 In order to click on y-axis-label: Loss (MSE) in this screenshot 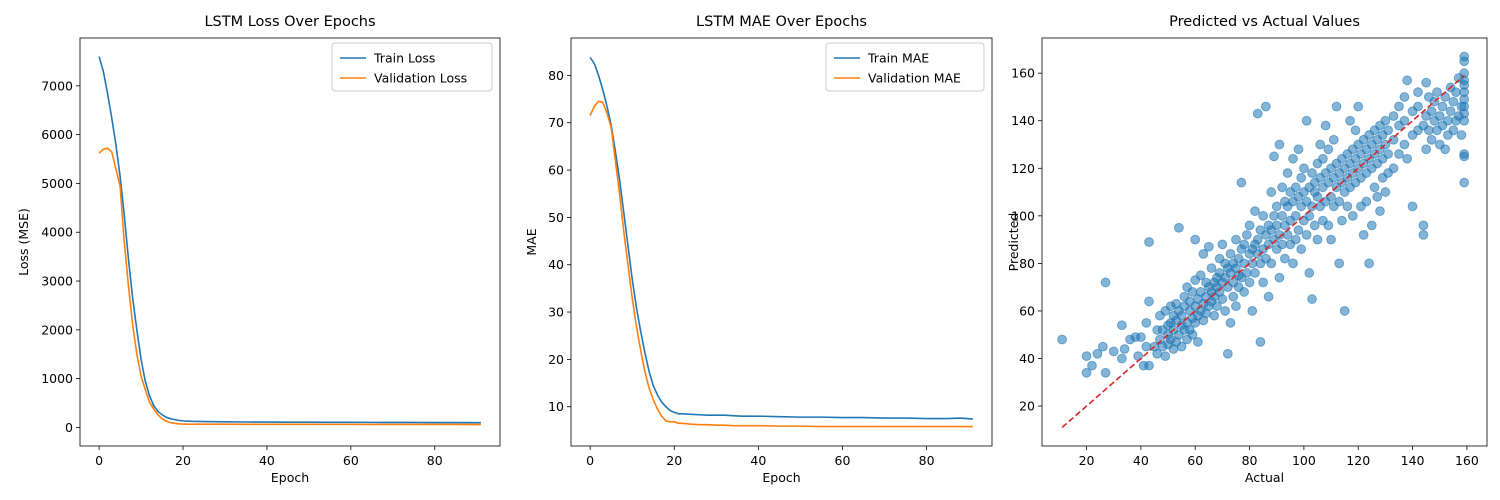, I will do `click(23, 242)`.